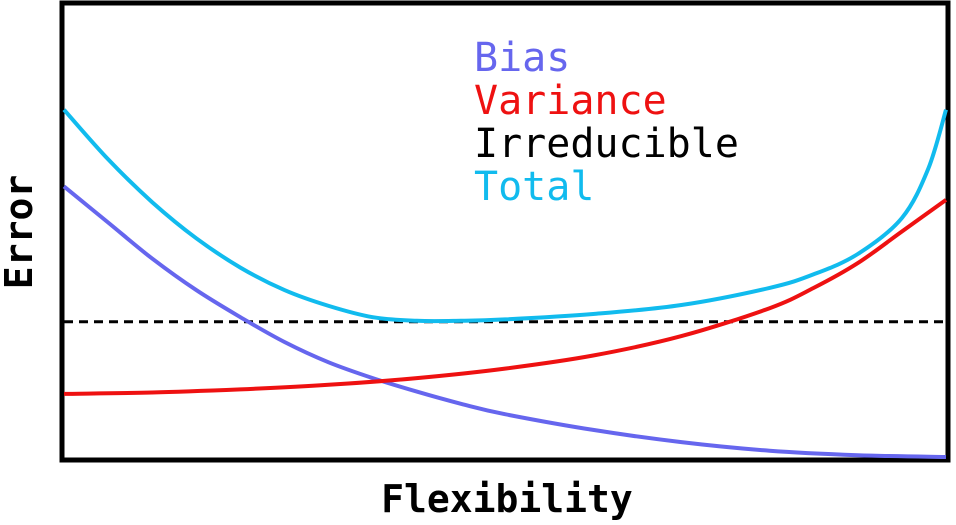 The width and height of the screenshot is (956, 525). Describe the element at coordinates (522, 58) in the screenshot. I see `legend-entry-bias: Bias` at that location.